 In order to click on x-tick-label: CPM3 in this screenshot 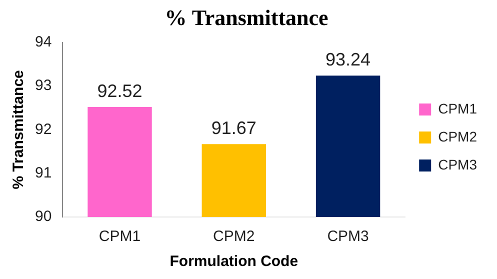, I will do `click(348, 237)`.